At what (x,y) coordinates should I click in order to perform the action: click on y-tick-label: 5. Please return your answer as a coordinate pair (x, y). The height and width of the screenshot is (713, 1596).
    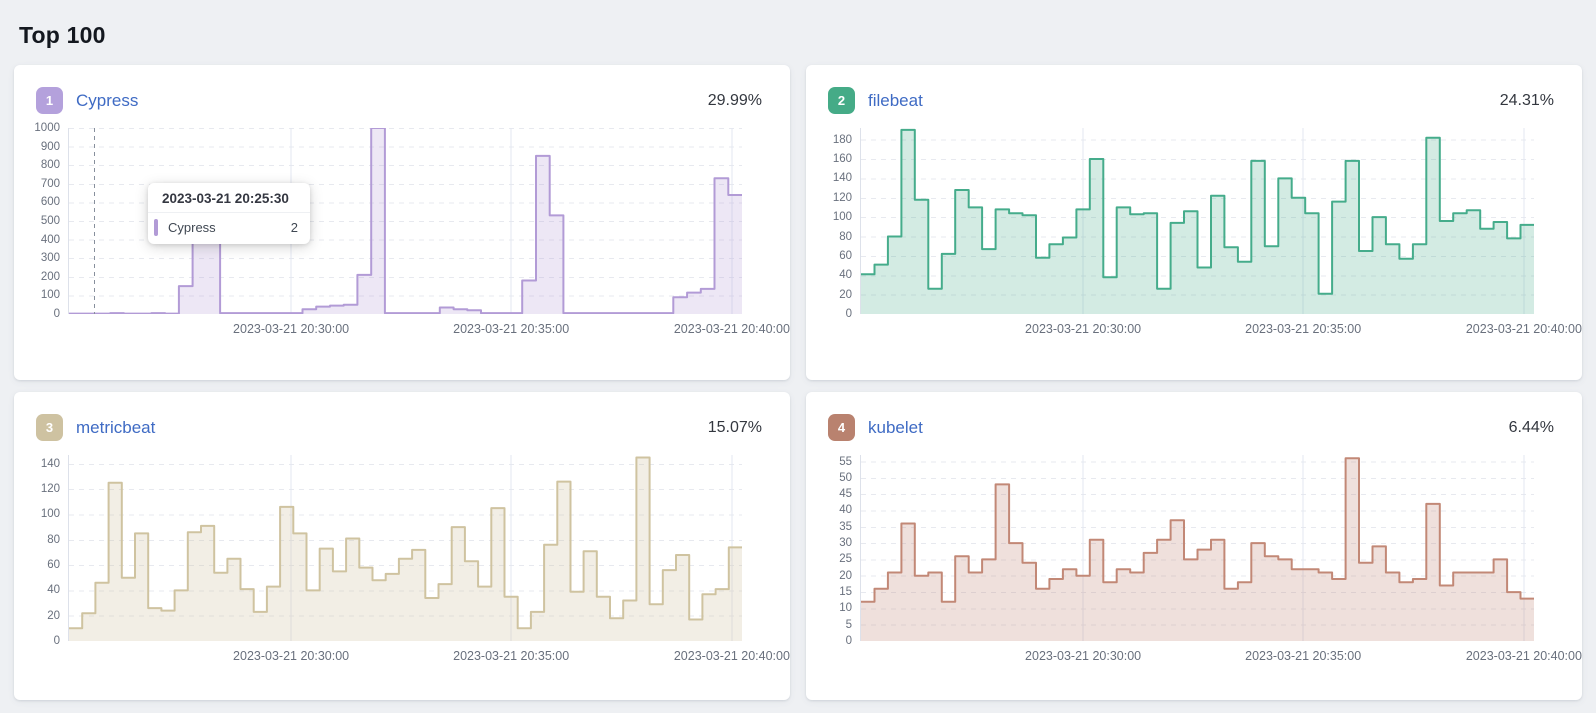
    Looking at the image, I should click on (848, 624).